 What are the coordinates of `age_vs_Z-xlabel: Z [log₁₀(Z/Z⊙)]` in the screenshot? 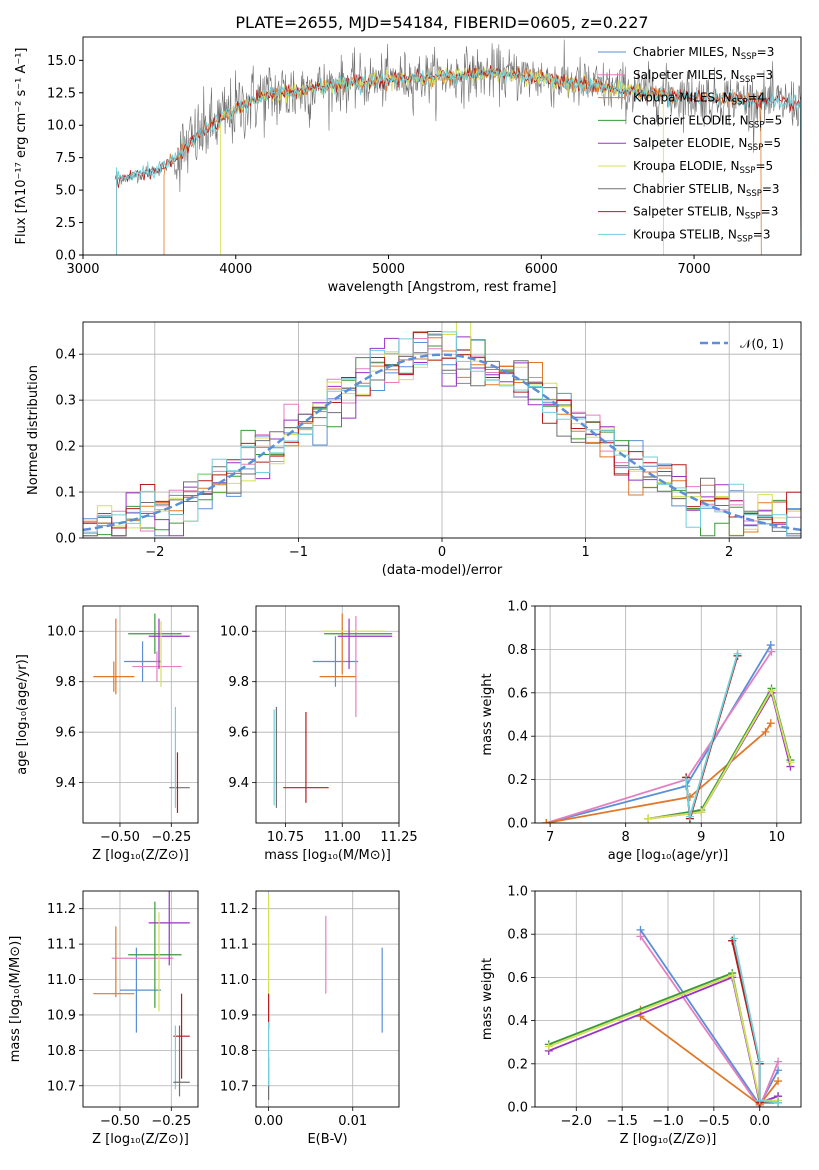 It's located at (140, 855).